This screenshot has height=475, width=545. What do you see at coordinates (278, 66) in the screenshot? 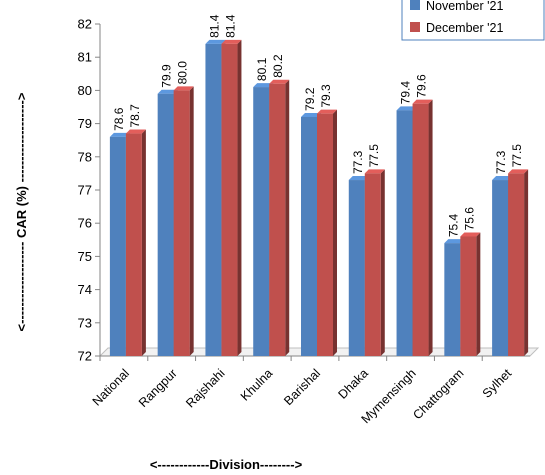
I see `data-label: 80.2` at bounding box center [278, 66].